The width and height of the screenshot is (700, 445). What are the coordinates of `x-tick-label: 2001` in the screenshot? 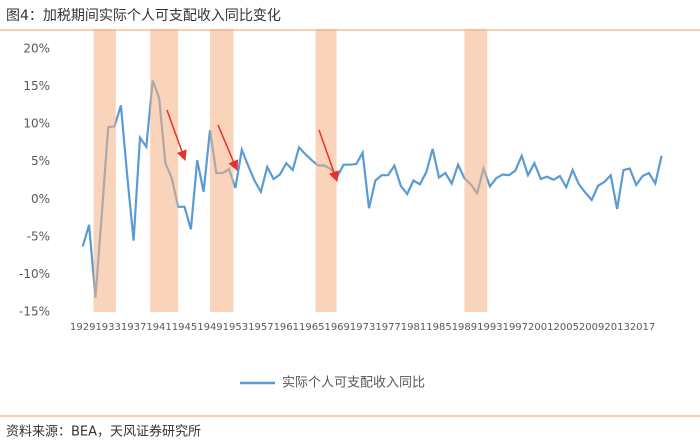 It's located at (540, 327).